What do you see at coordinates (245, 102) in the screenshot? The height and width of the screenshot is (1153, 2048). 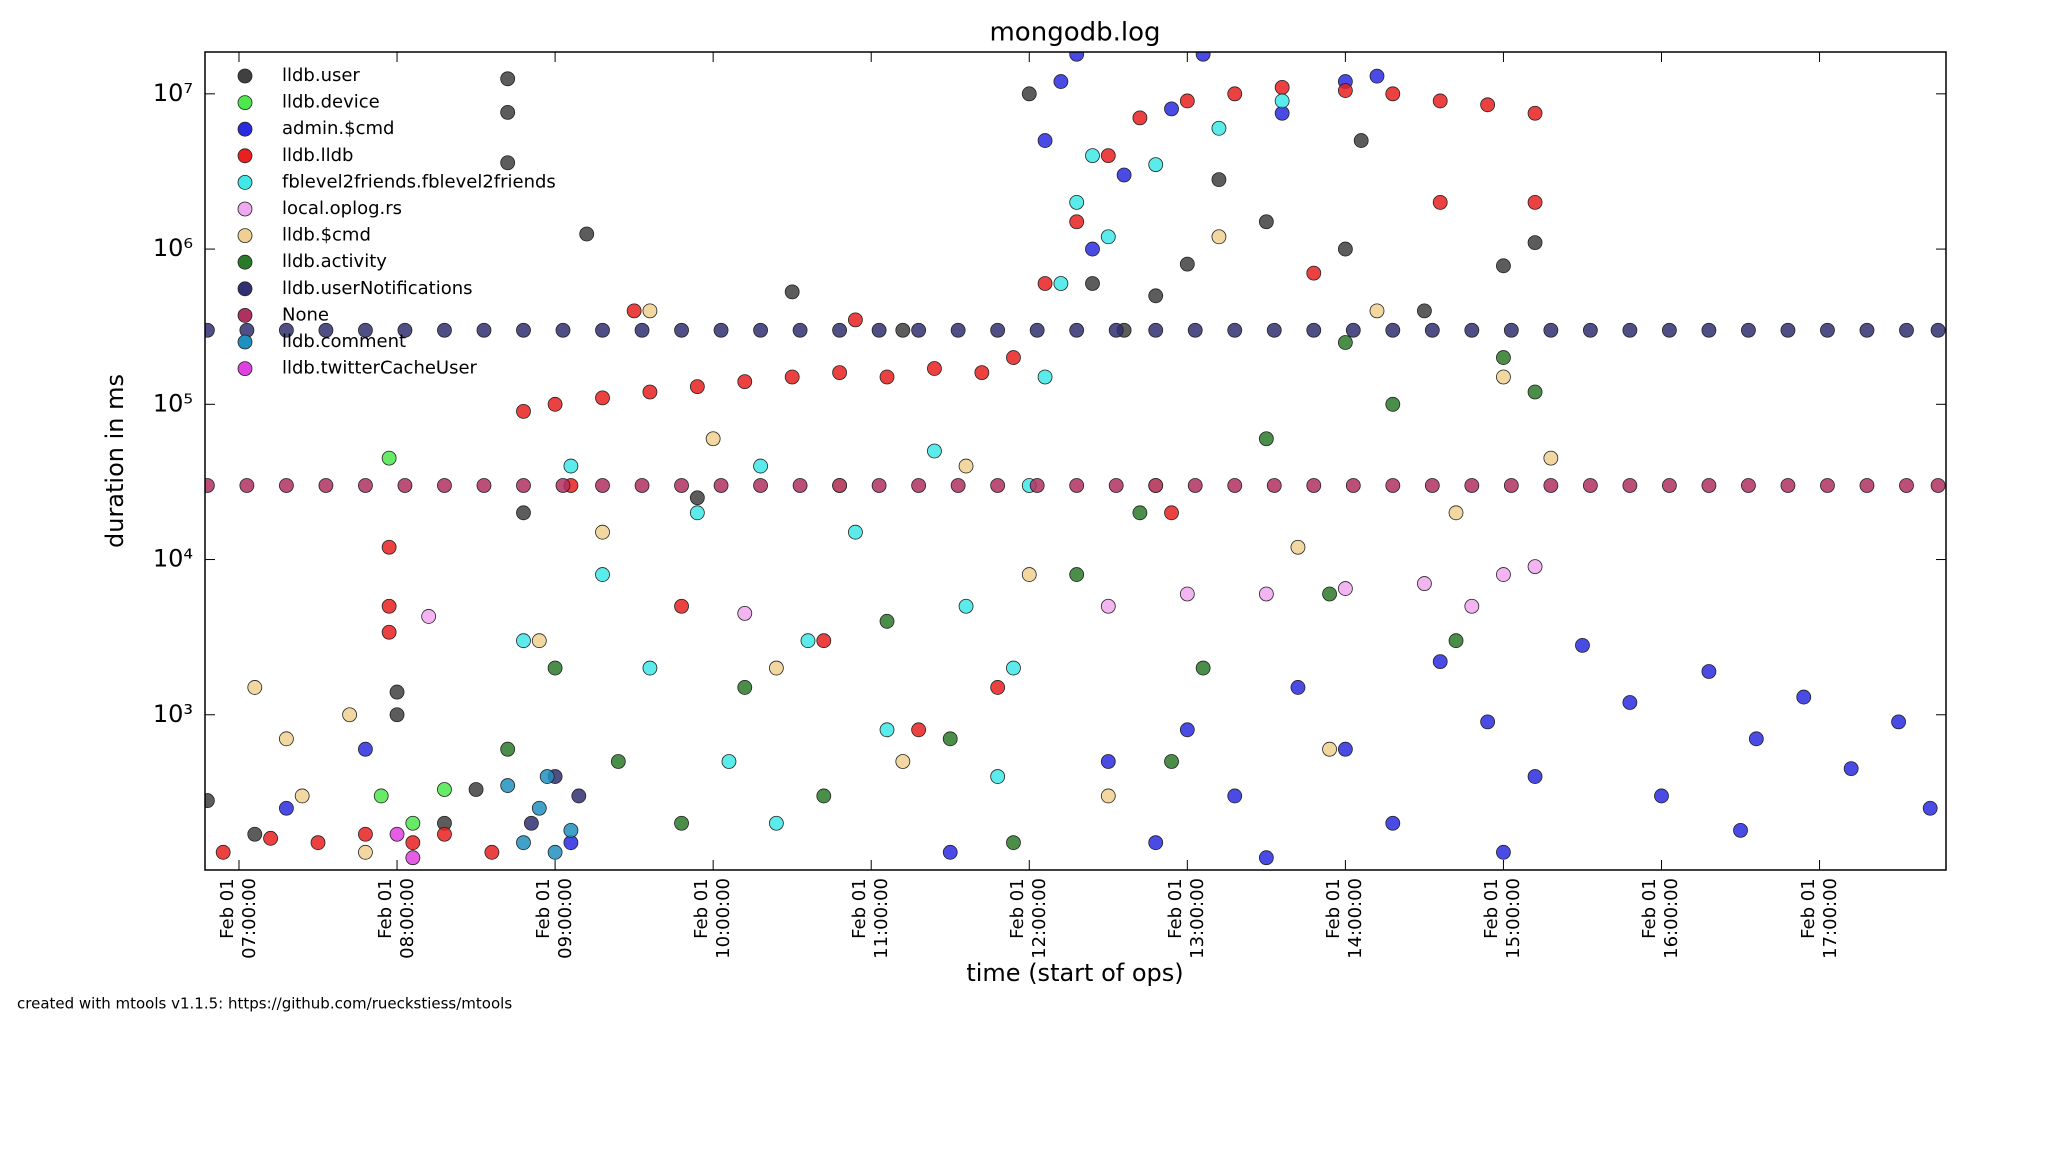 I see `legend-marker` at bounding box center [245, 102].